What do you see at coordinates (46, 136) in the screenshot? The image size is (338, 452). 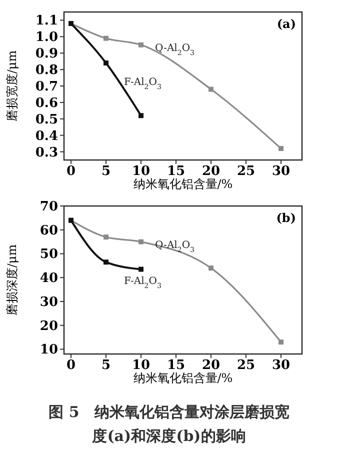 I see `y-tick-label: 0.4` at bounding box center [46, 136].